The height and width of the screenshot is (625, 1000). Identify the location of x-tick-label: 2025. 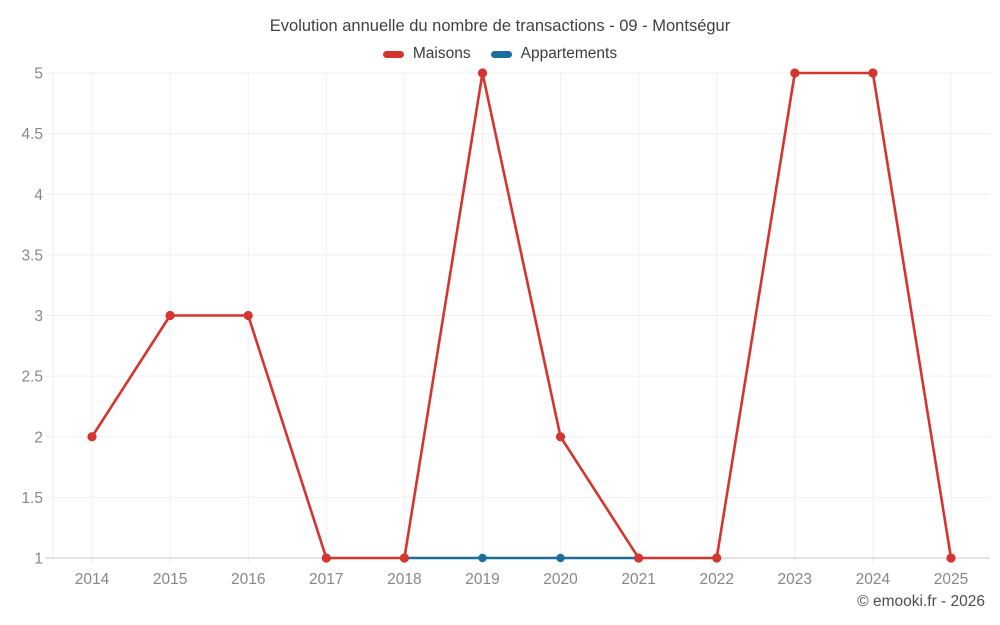
(951, 579).